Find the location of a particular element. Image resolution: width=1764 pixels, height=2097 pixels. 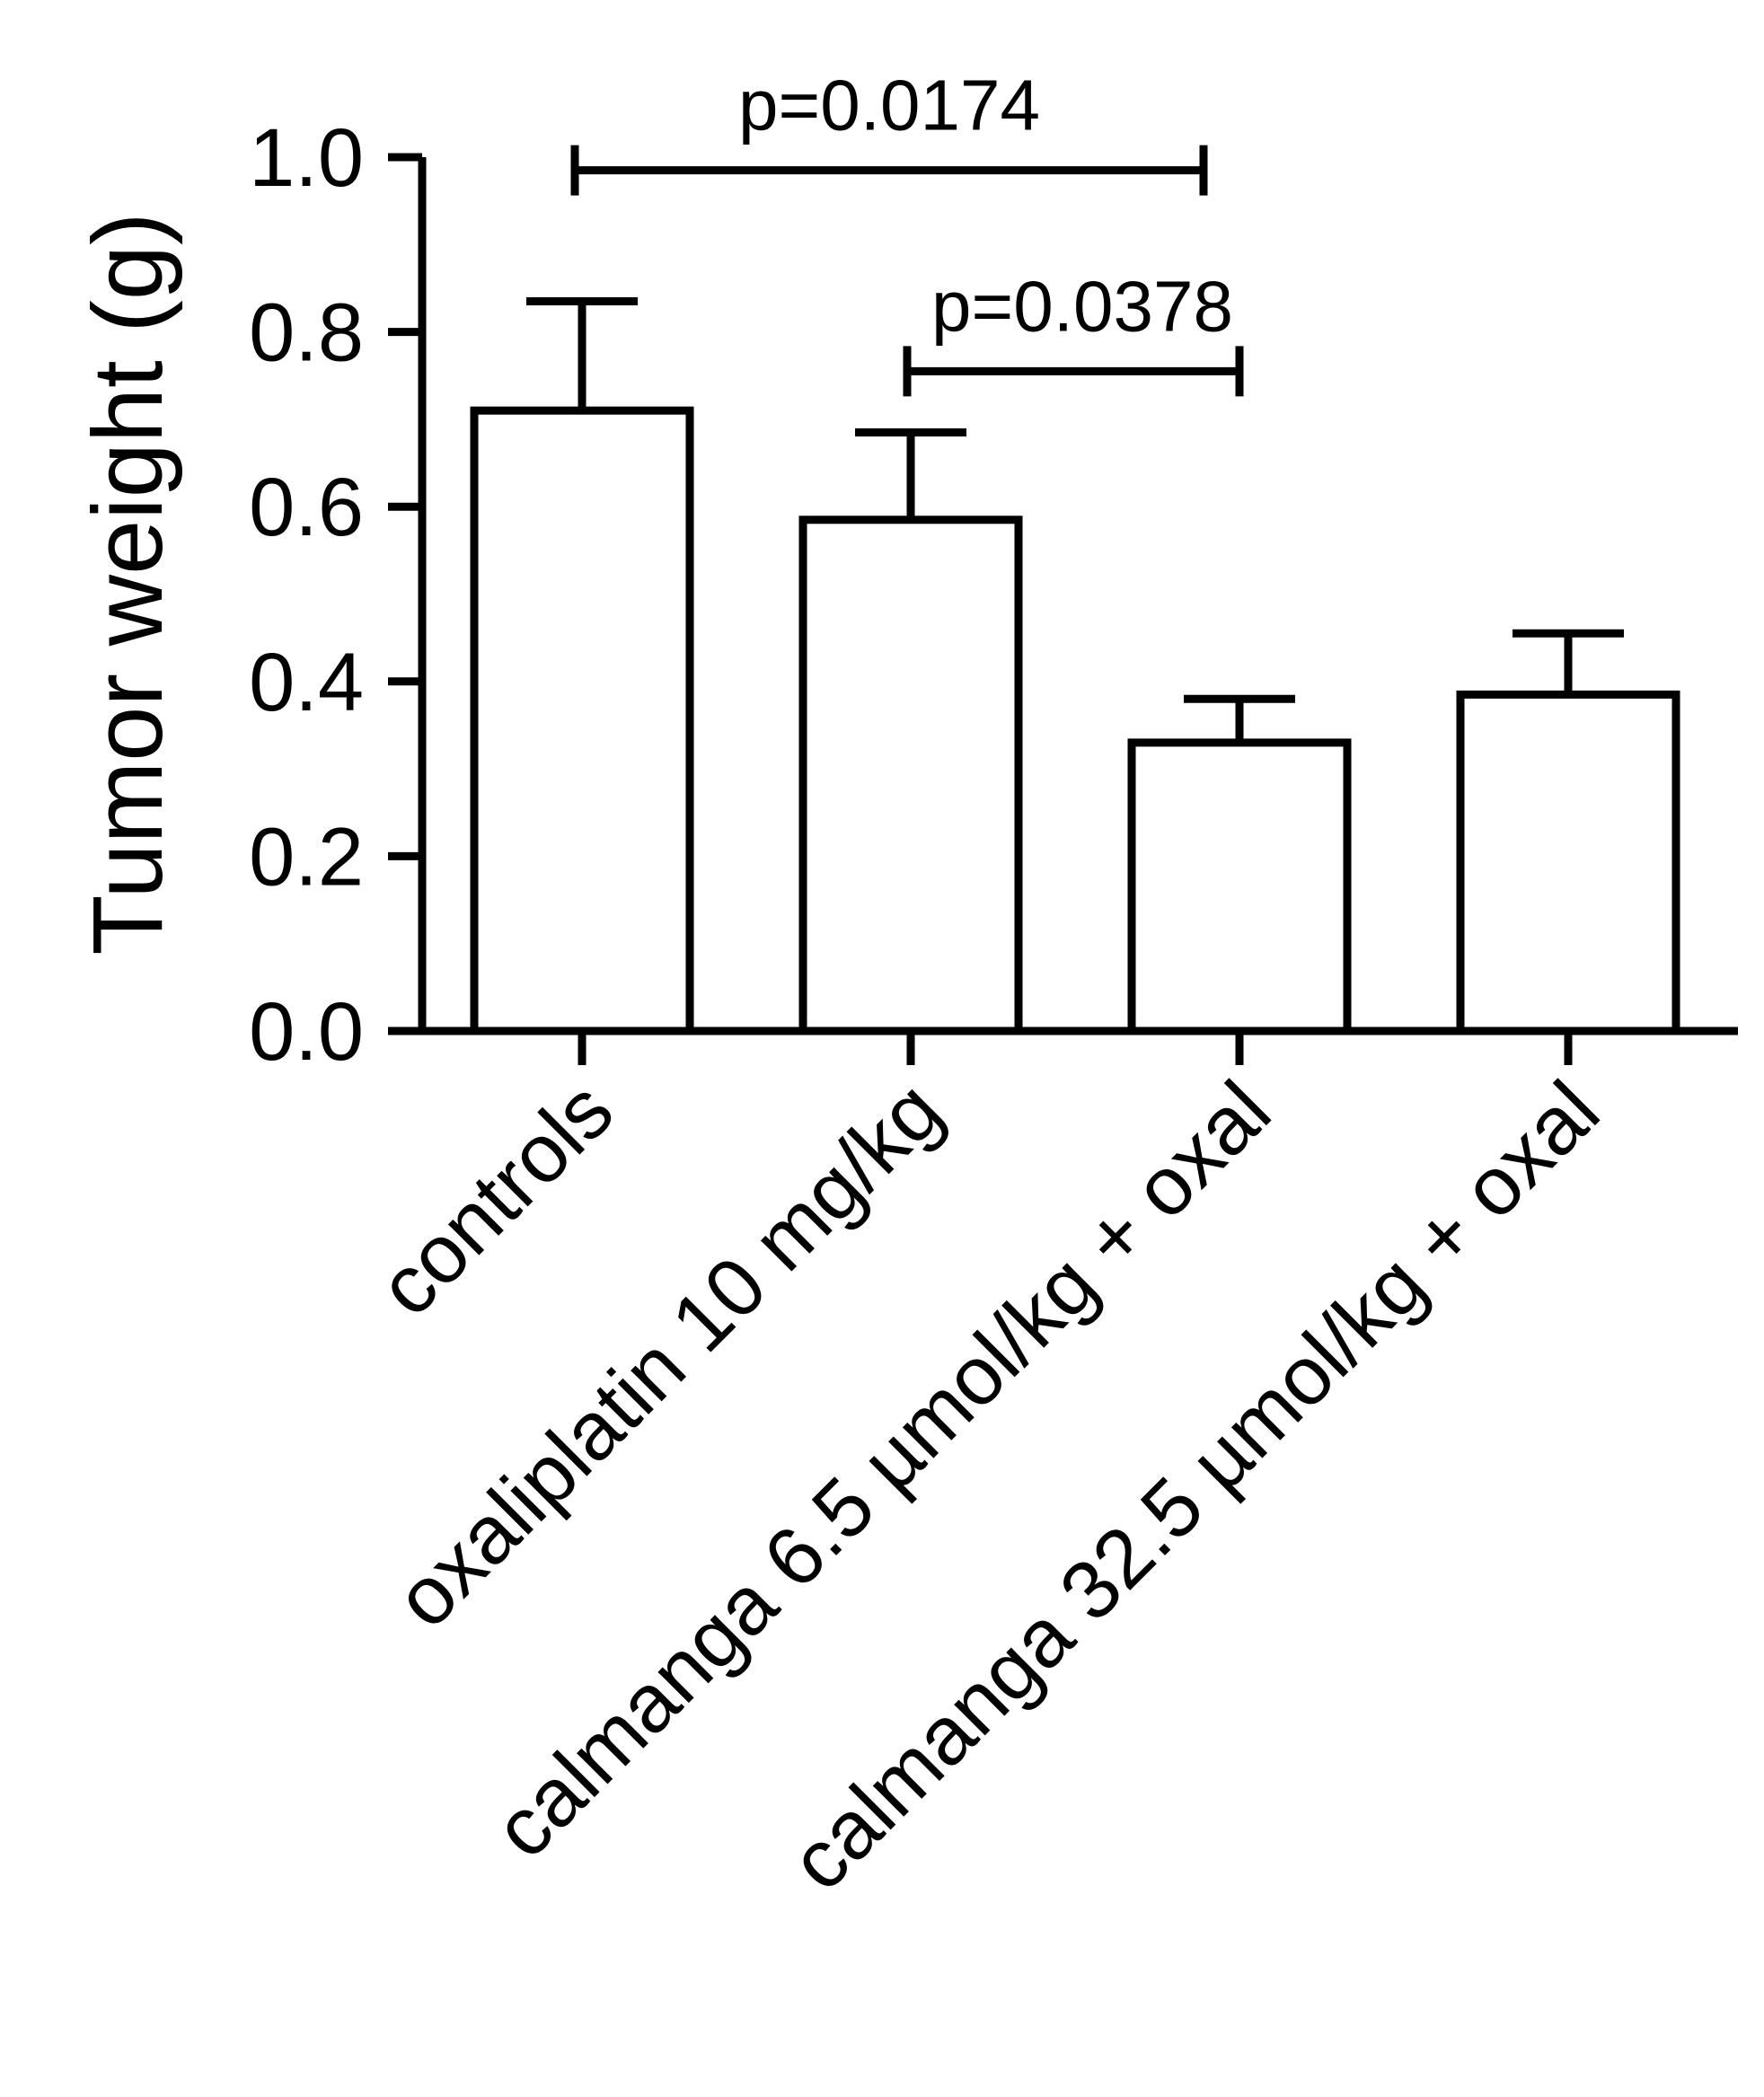

x-tick-label: controls is located at coordinates (496, 1199).